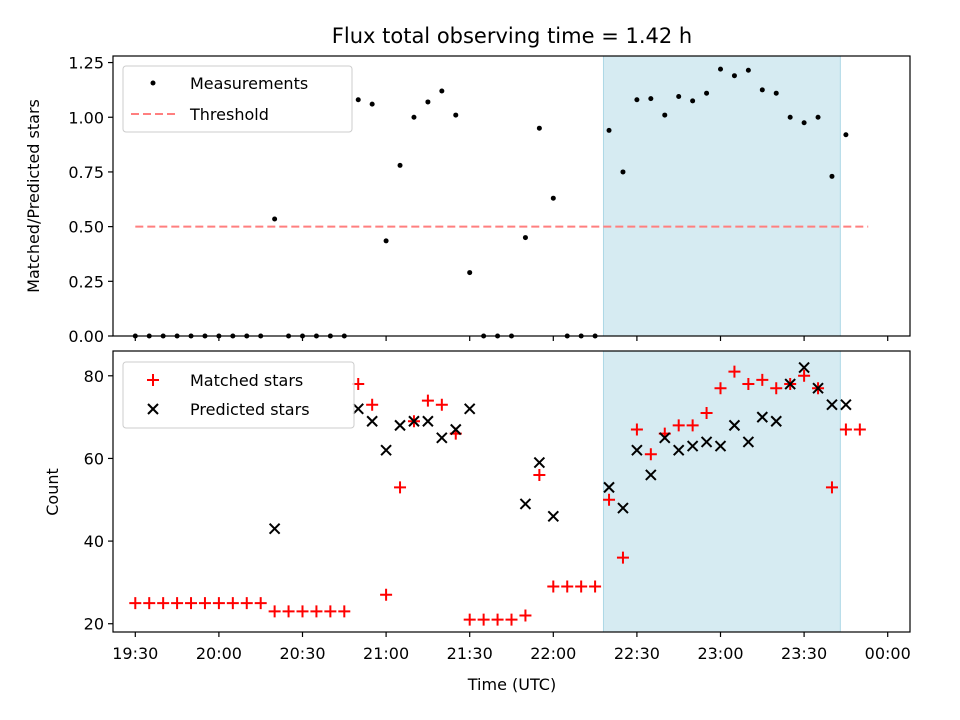 This screenshot has width=960, height=720. I want to click on x-tick-label: 19:30, so click(135, 653).